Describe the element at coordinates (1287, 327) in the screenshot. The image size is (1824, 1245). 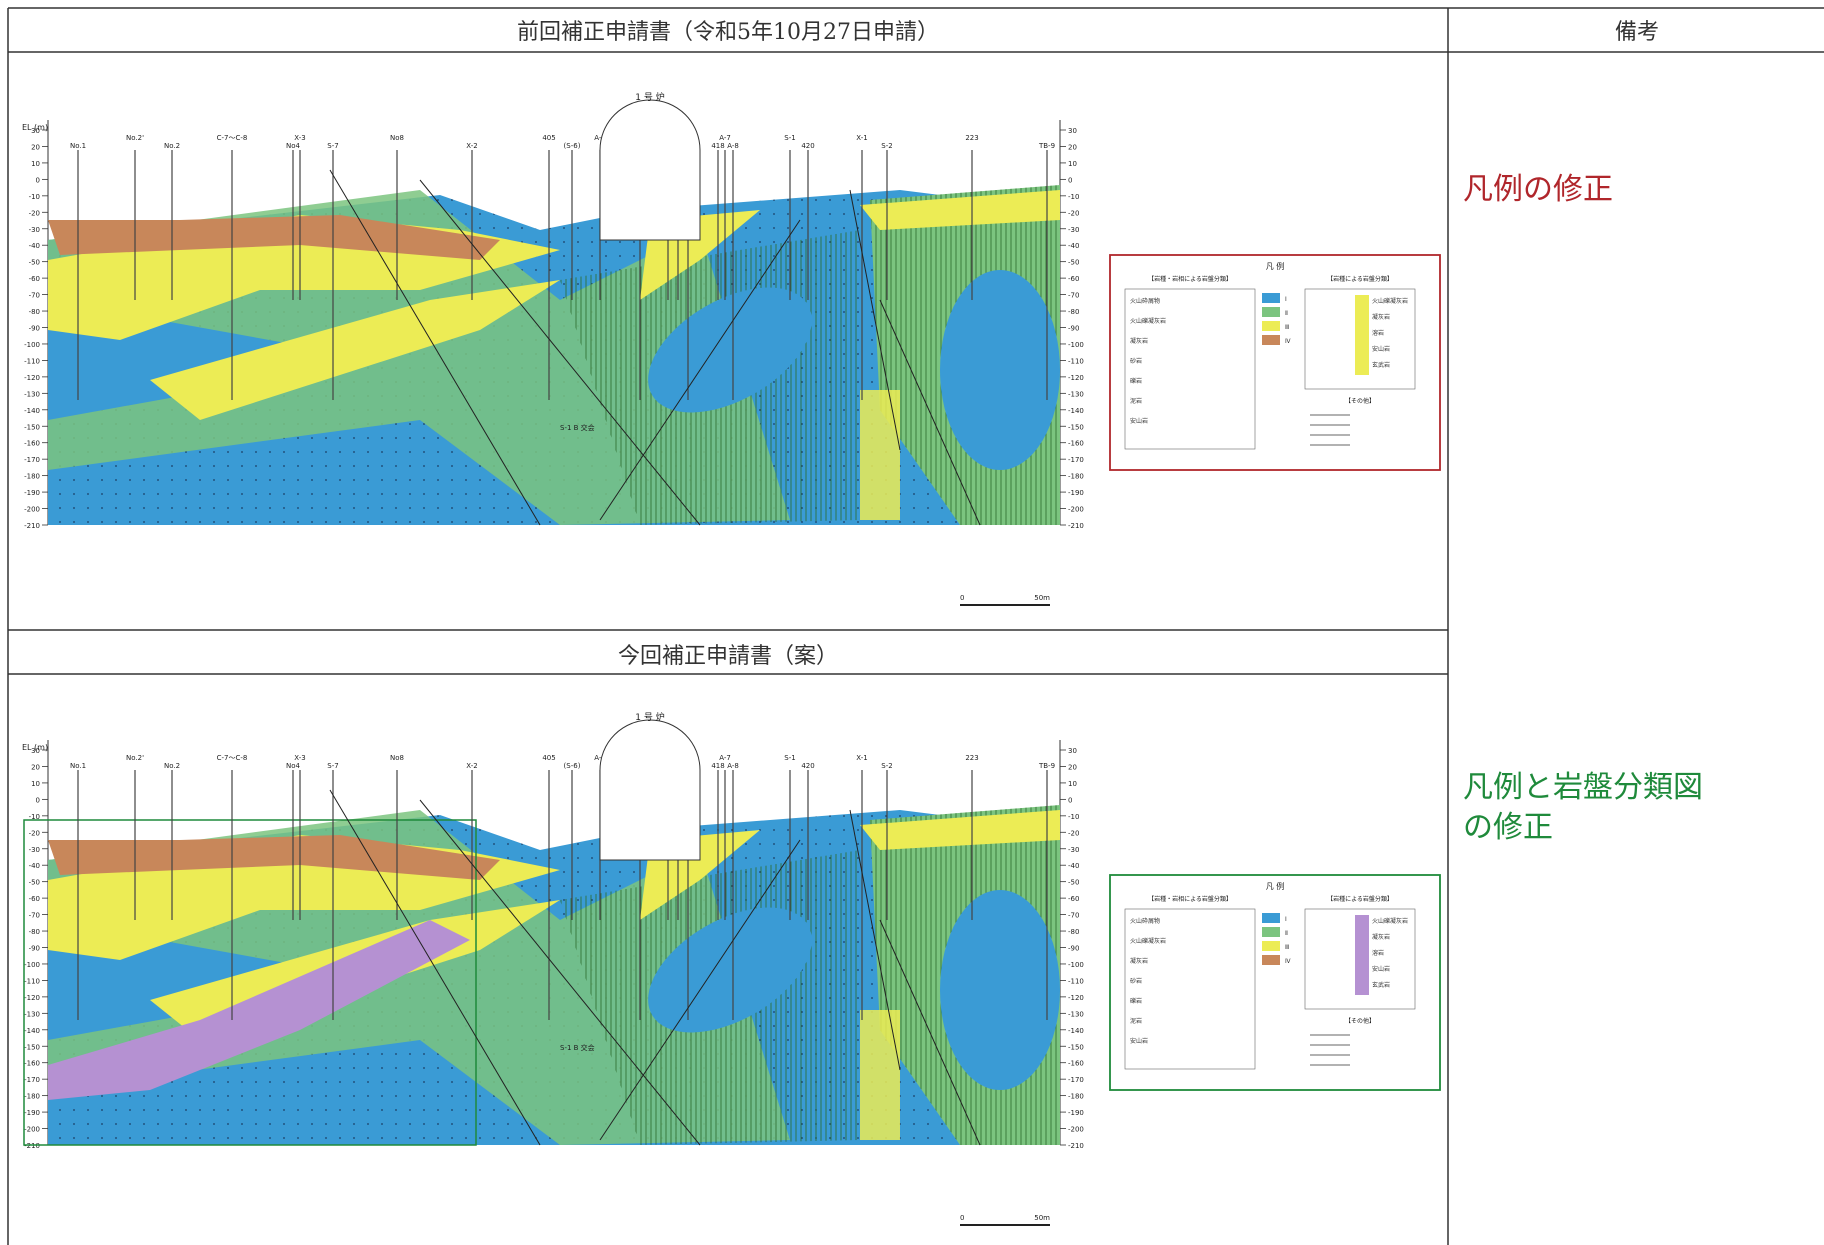
I see `legend-swatch-label: Ⅲ` at that location.